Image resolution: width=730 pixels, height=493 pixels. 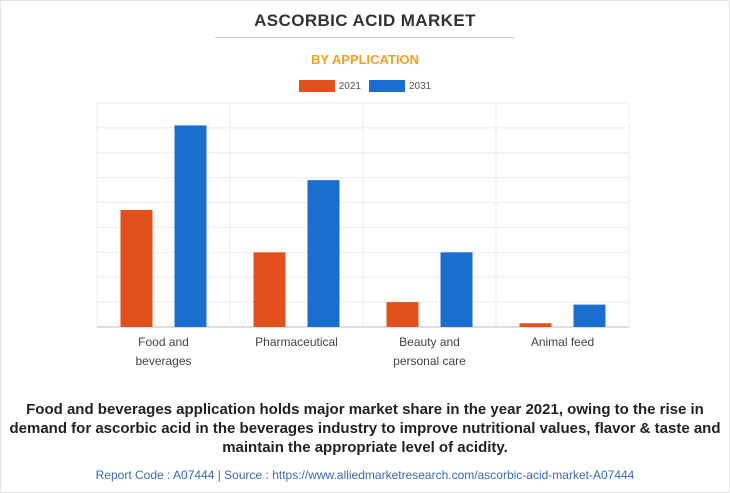 I want to click on title-divider, so click(x=365, y=37).